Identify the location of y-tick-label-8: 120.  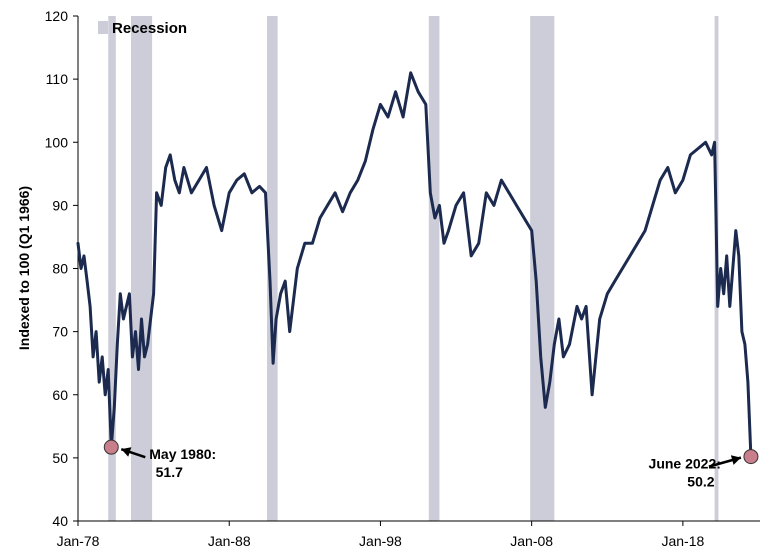
(57, 16).